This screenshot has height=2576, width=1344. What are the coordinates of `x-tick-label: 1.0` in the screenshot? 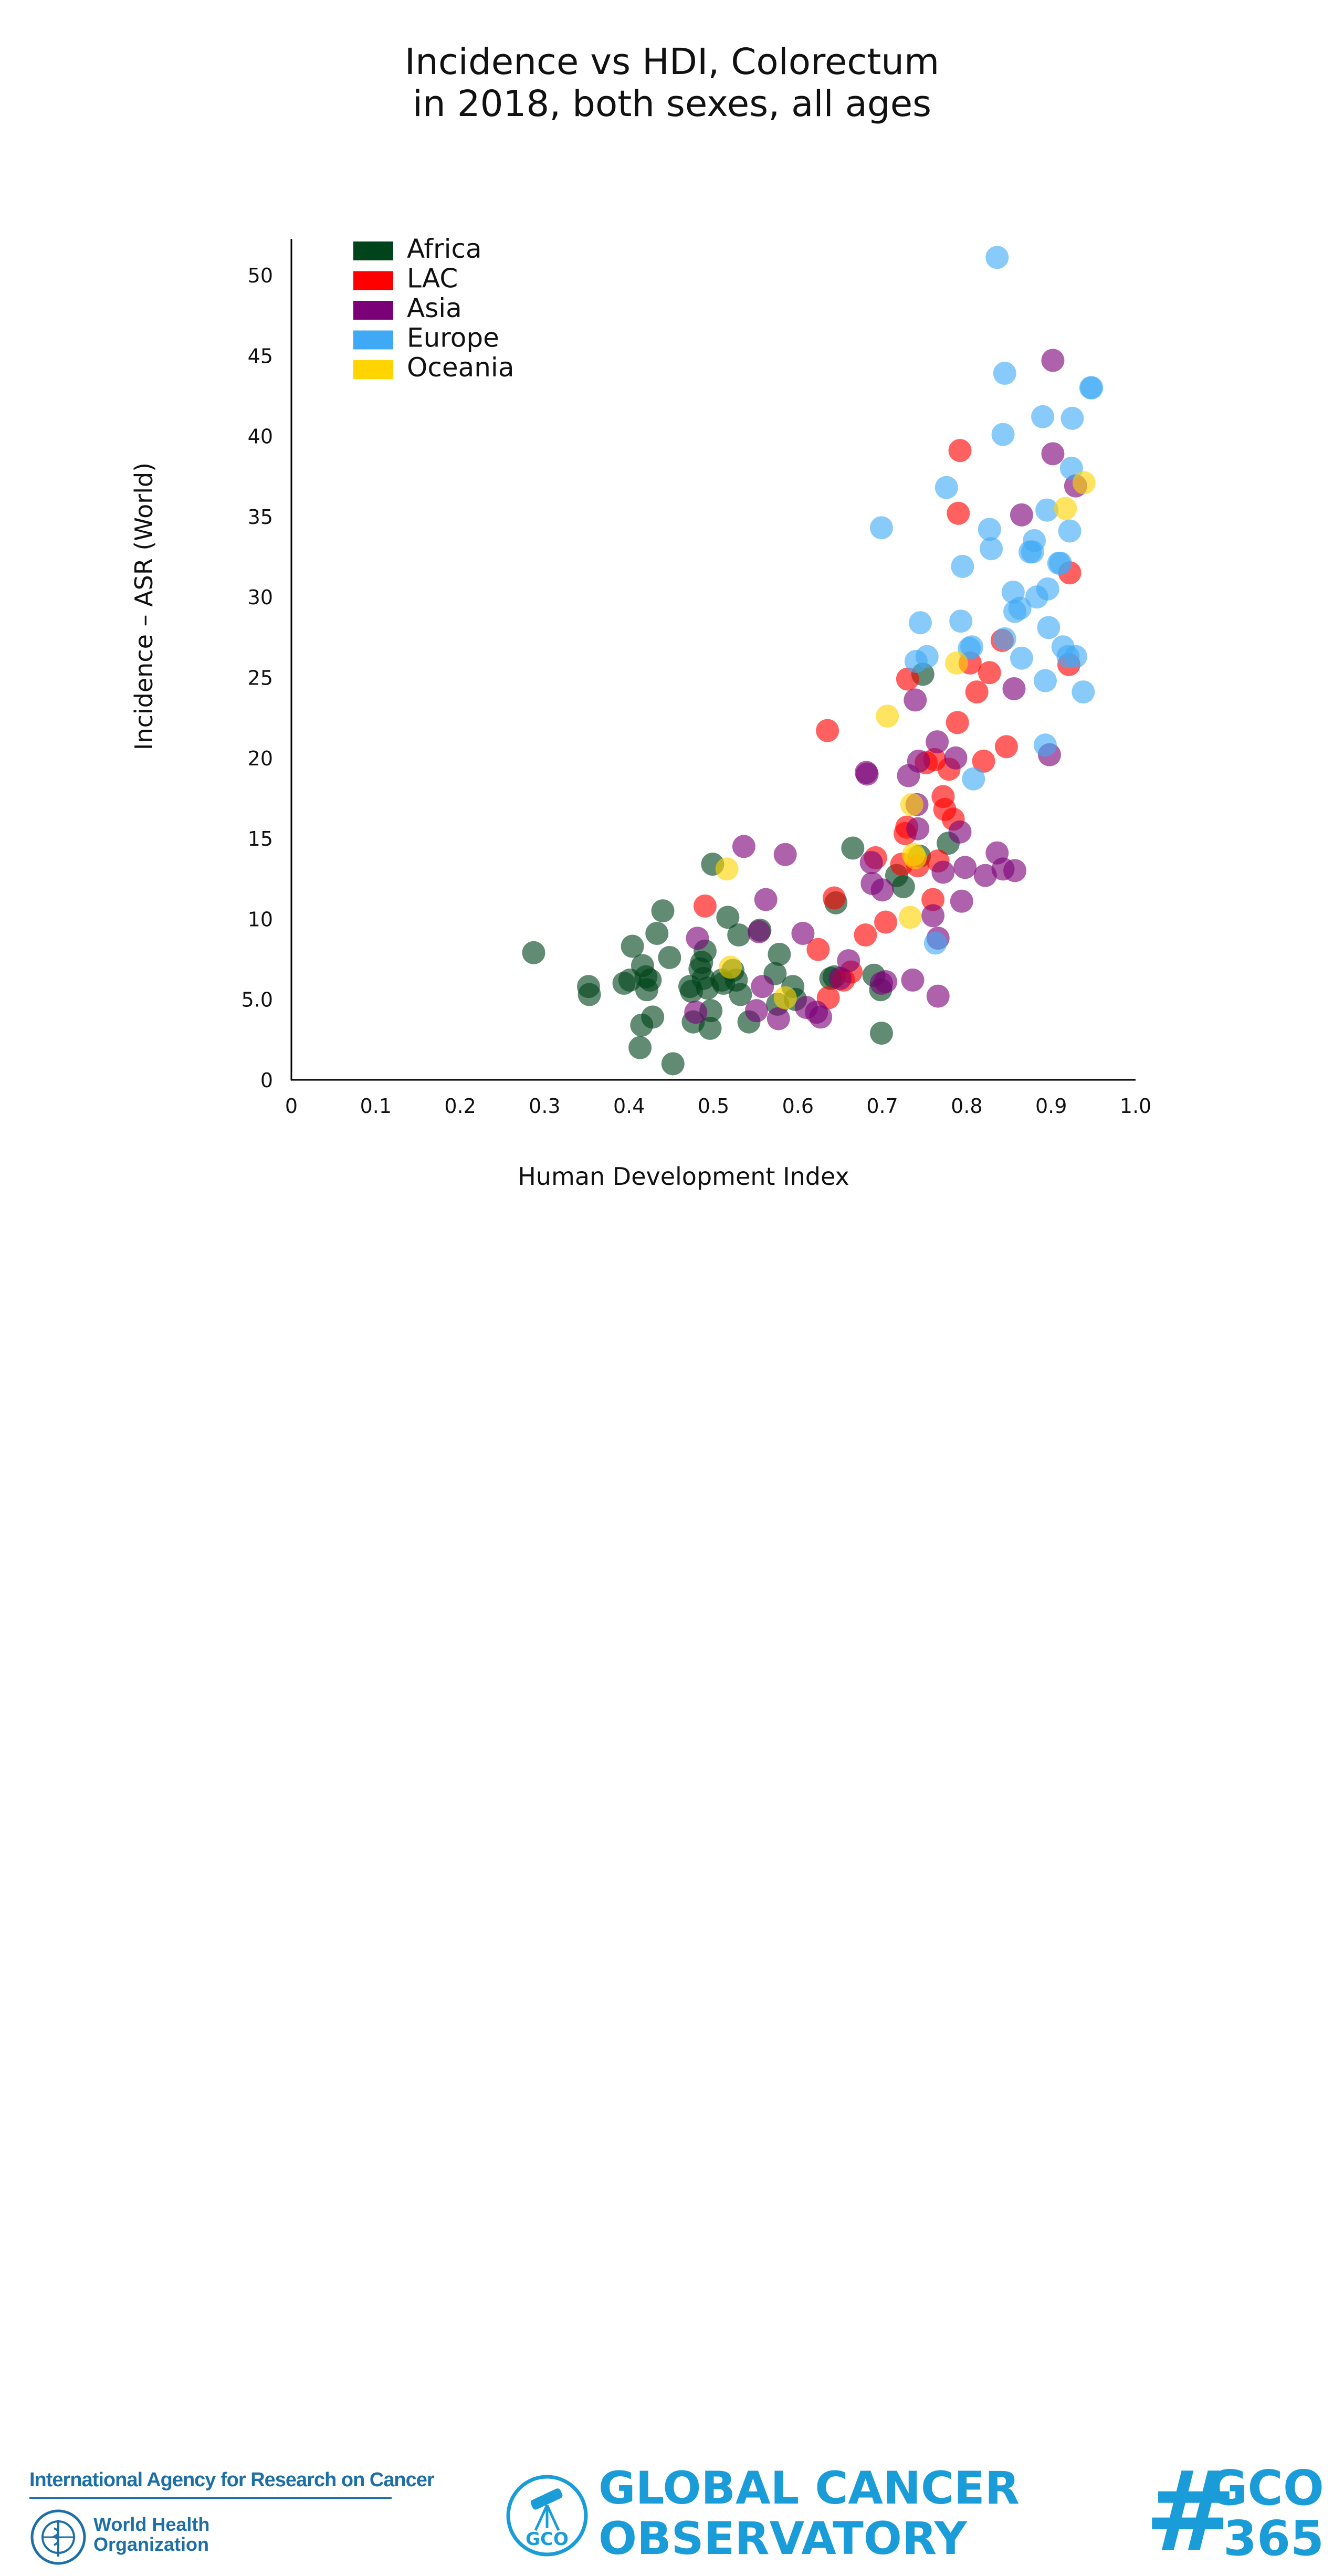 It's located at (1135, 1106).